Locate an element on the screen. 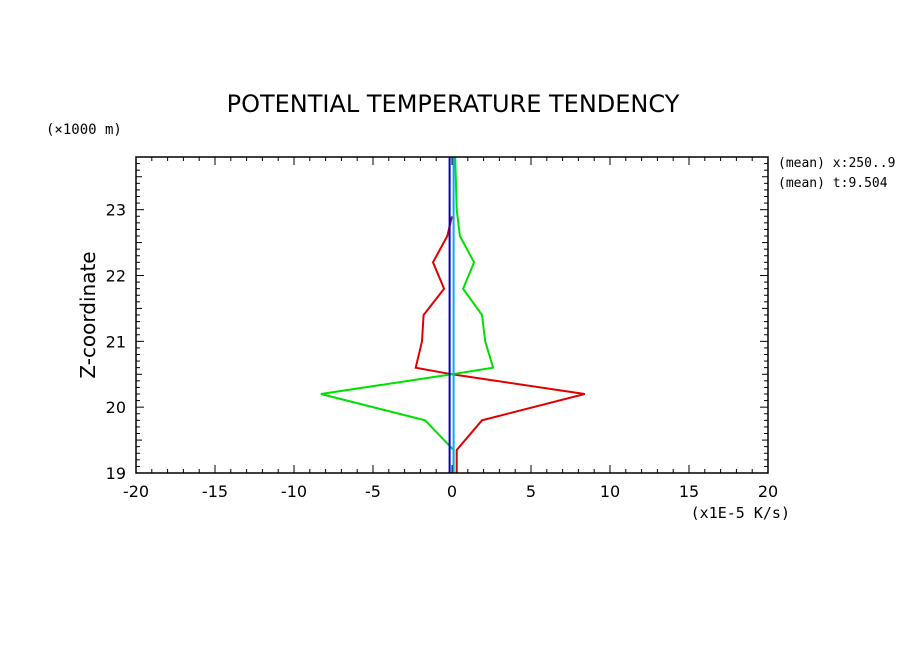 Image resolution: width=904 pixels, height=654 pixels. x-tick-label: 0 is located at coordinates (452, 491).